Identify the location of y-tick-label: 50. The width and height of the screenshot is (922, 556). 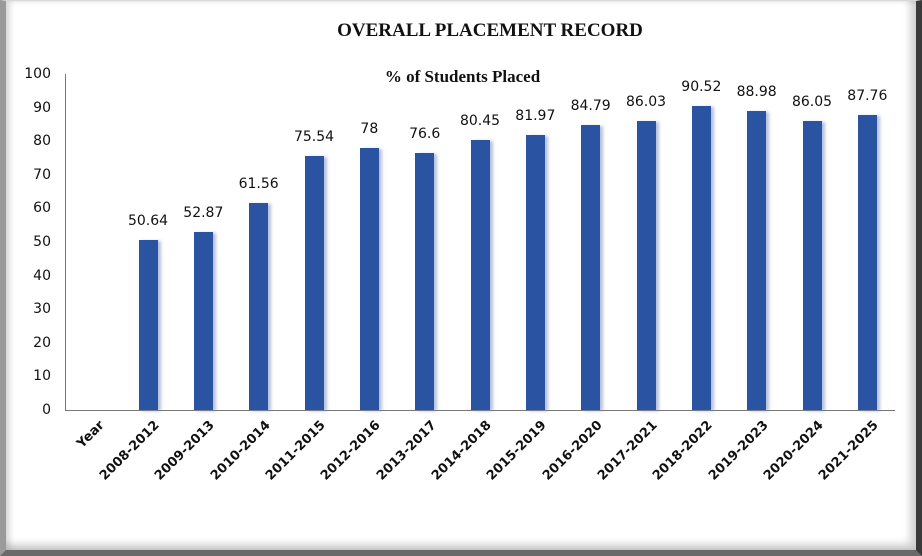
(42, 242).